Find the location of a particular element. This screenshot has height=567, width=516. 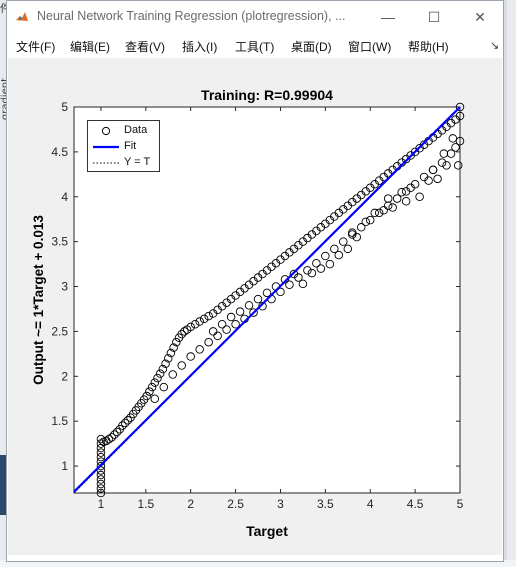

menu-view: 查看(V) is located at coordinates (145, 47).